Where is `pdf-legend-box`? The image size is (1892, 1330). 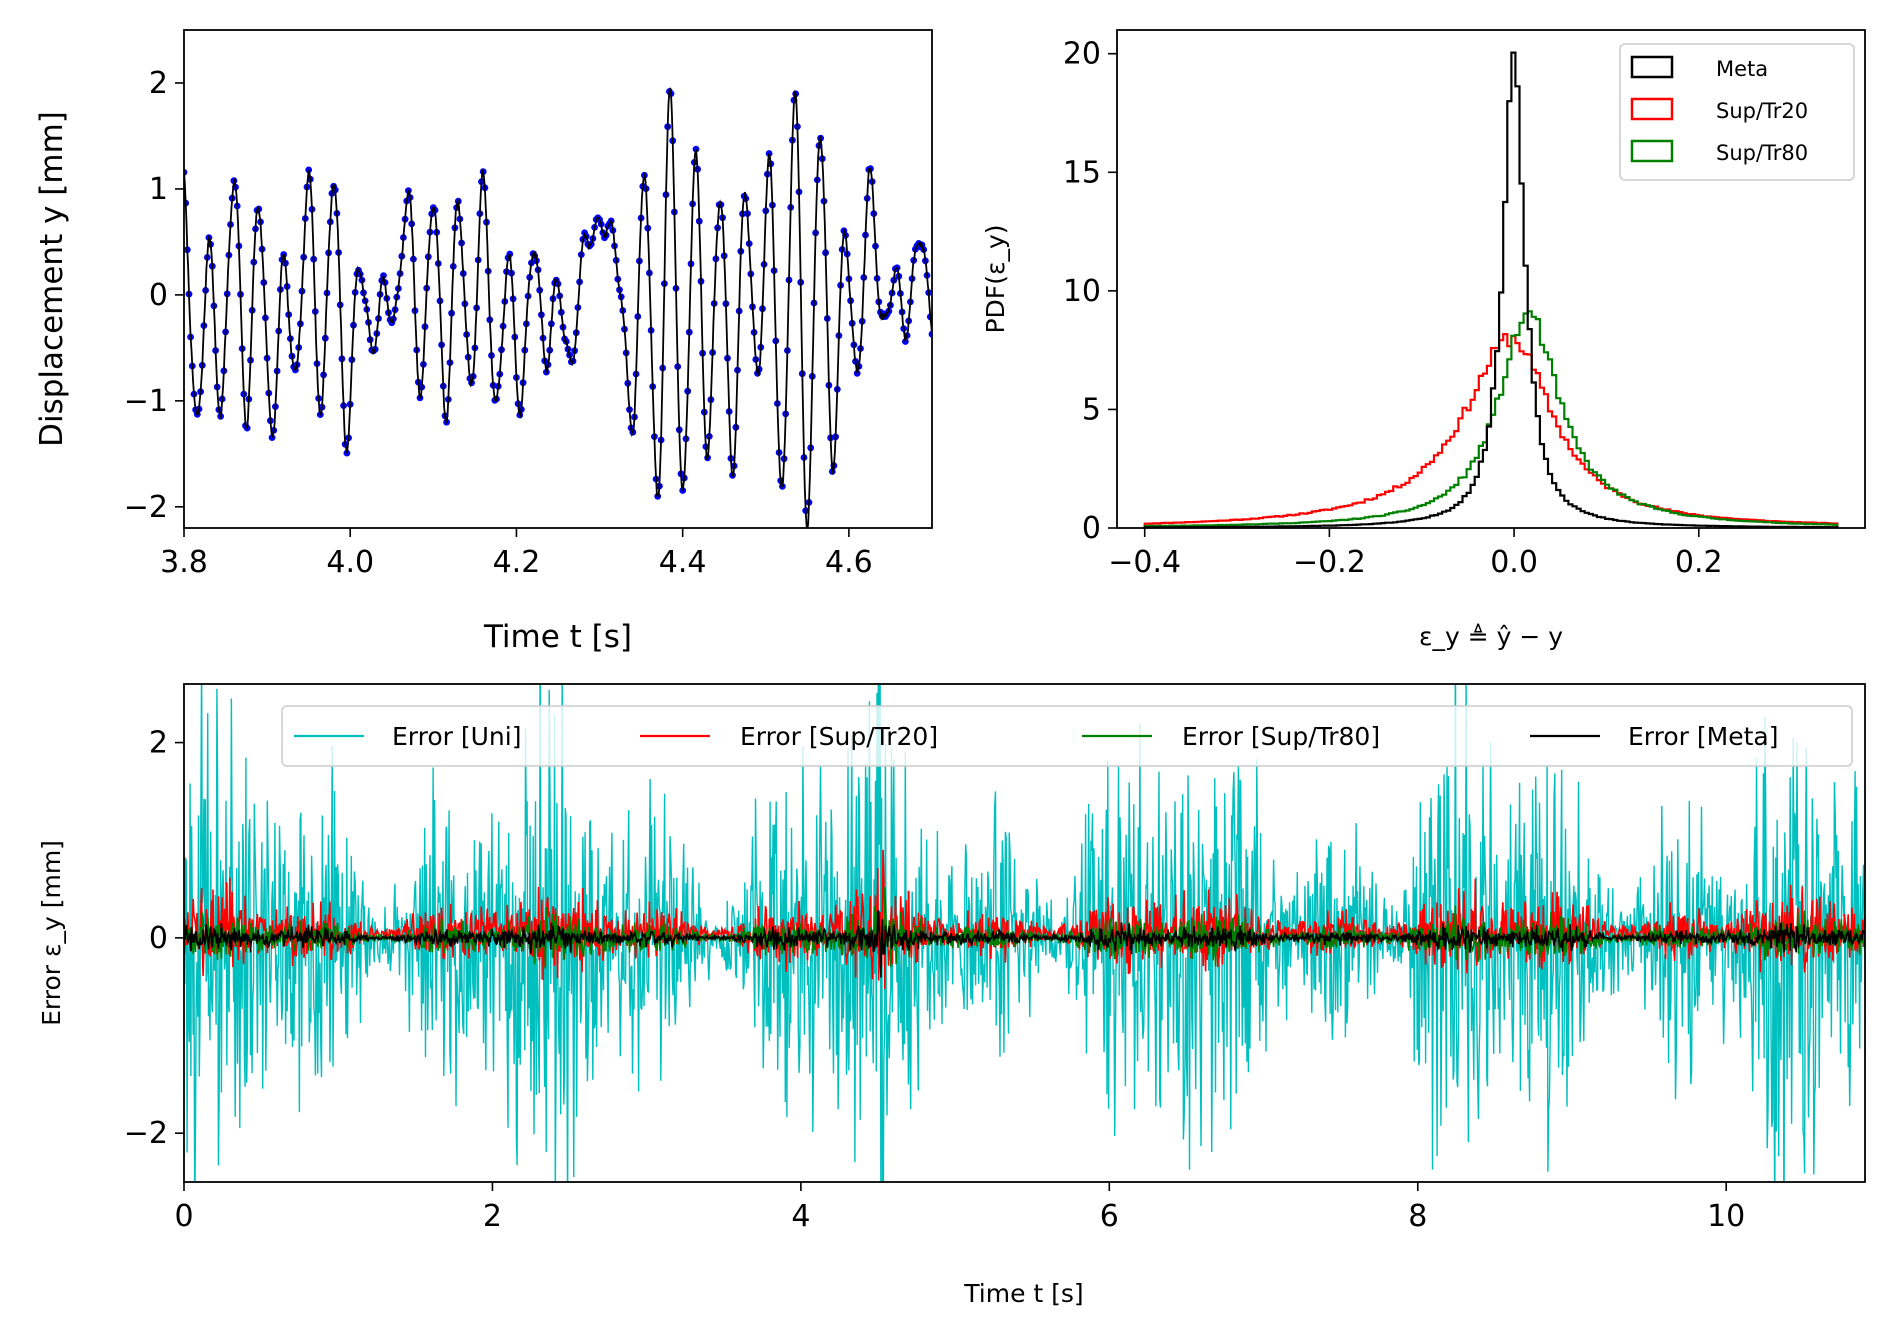
pdf-legend-box is located at coordinates (1737, 112).